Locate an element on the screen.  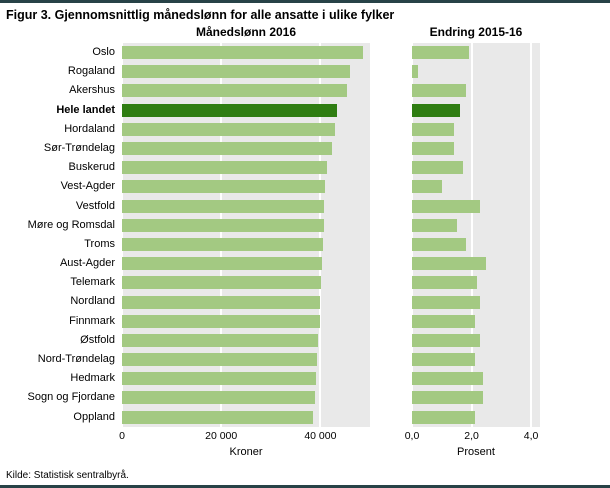
category-label: Rogaland is located at coordinates (91, 71).